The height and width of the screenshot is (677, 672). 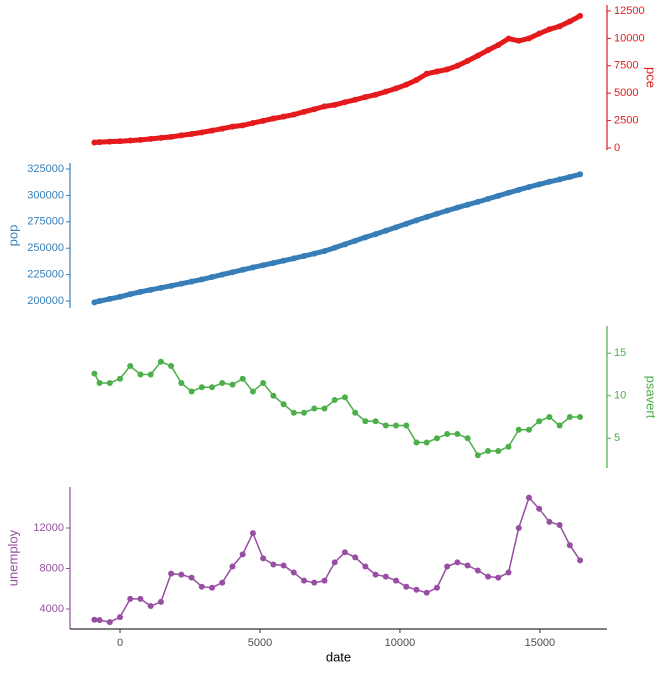 What do you see at coordinates (626, 93) in the screenshot?
I see `y-tick-label: 5000` at bounding box center [626, 93].